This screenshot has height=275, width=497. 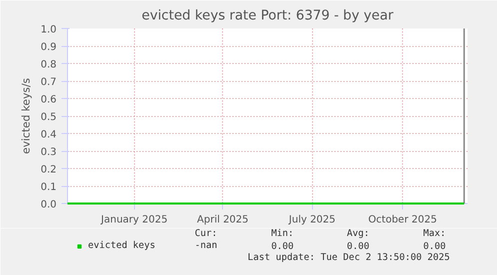 I want to click on y-tick-label: 1.0, so click(x=48, y=30).